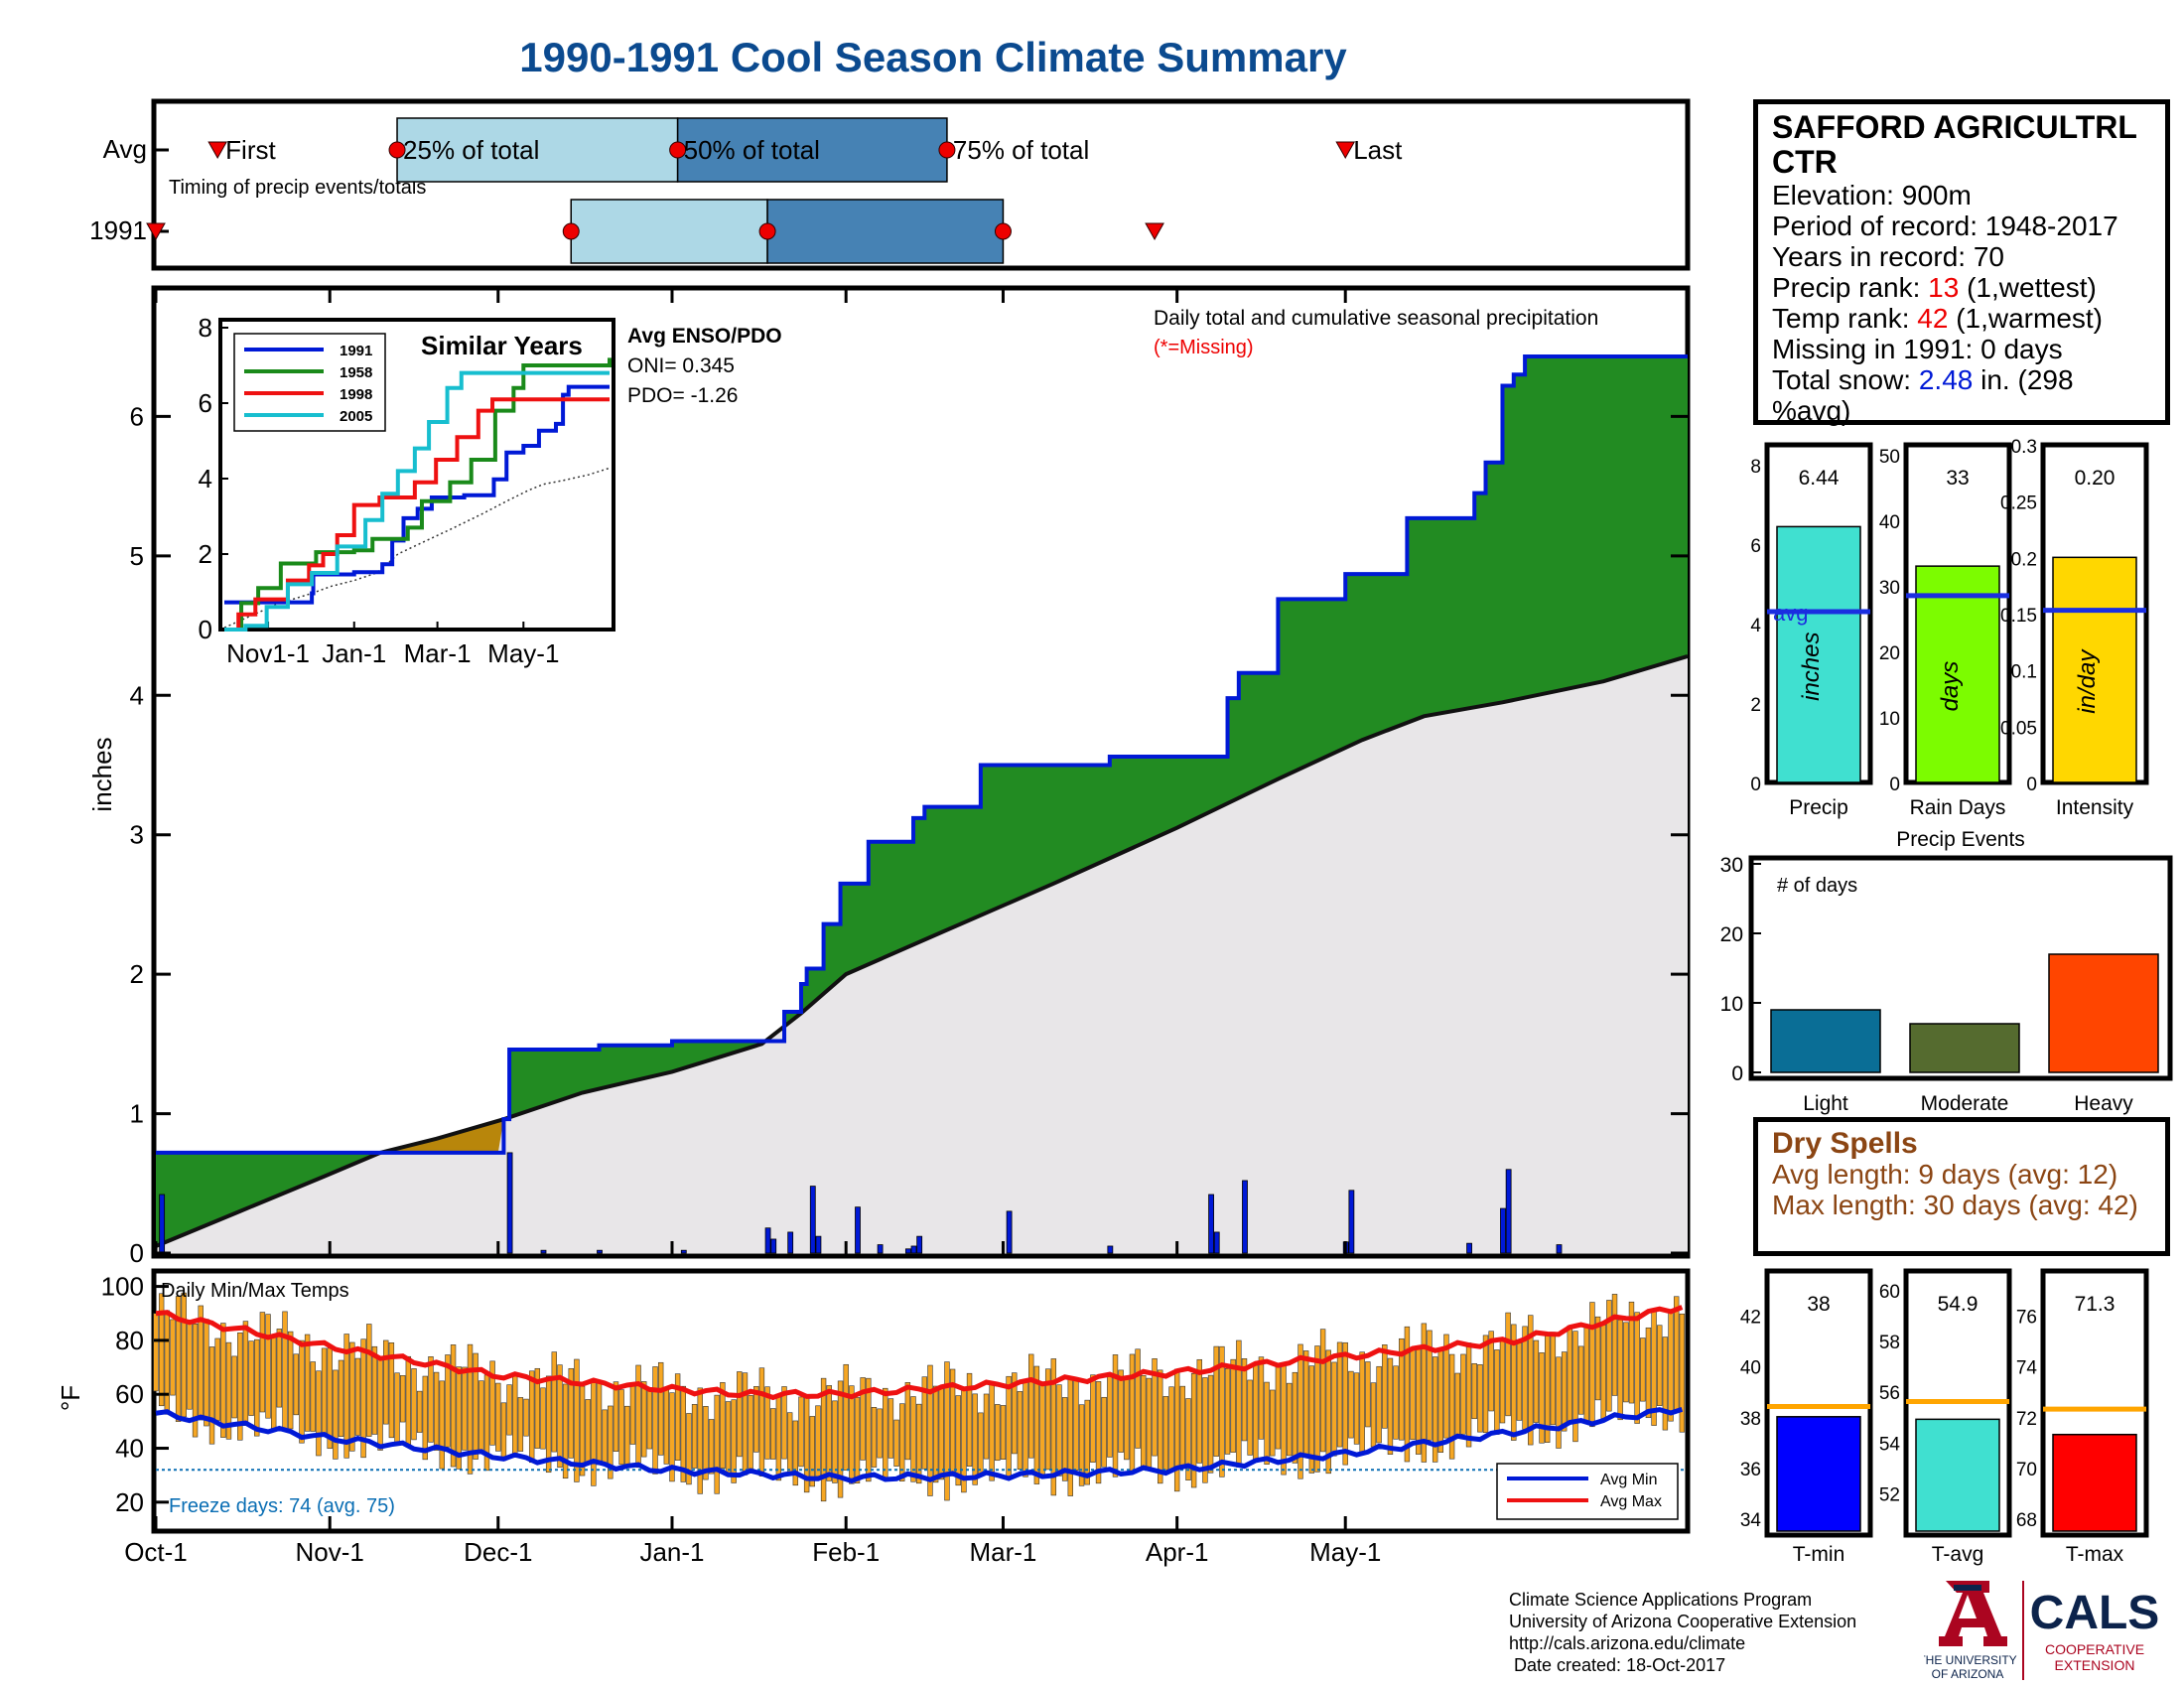 The height and width of the screenshot is (1688, 2184). I want to click on season-y-label: 8, so click(1755, 467).